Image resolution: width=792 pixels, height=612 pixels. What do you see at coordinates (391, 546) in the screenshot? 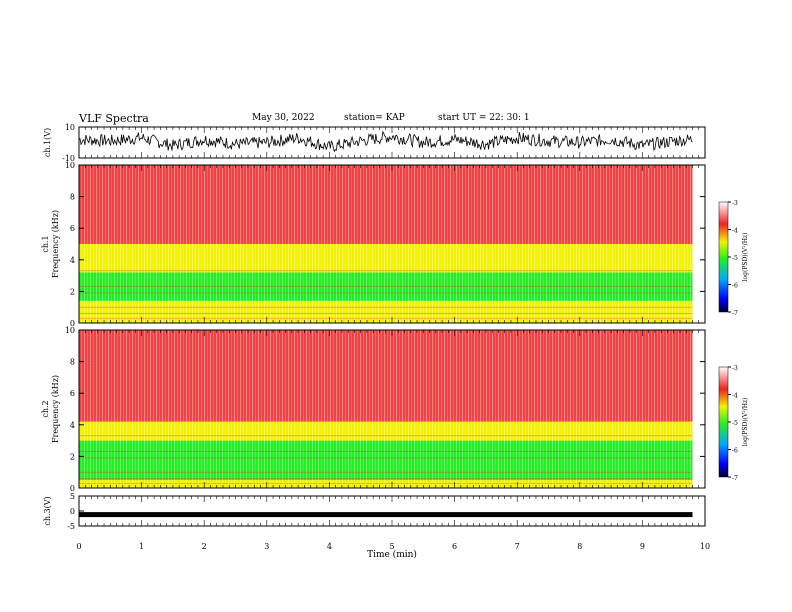
I see `xtick-label: 5` at bounding box center [391, 546].